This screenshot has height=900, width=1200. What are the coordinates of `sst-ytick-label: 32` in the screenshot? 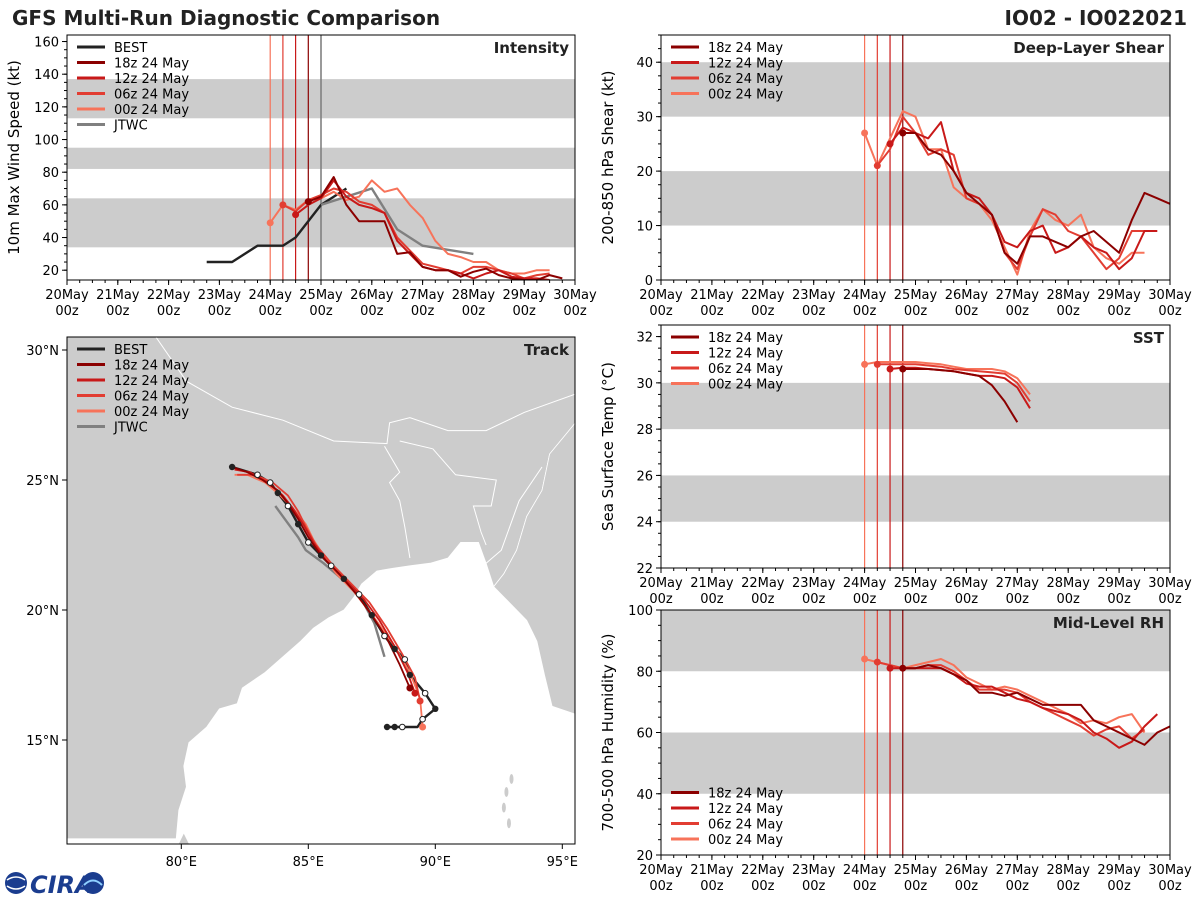 It's located at (644, 338).